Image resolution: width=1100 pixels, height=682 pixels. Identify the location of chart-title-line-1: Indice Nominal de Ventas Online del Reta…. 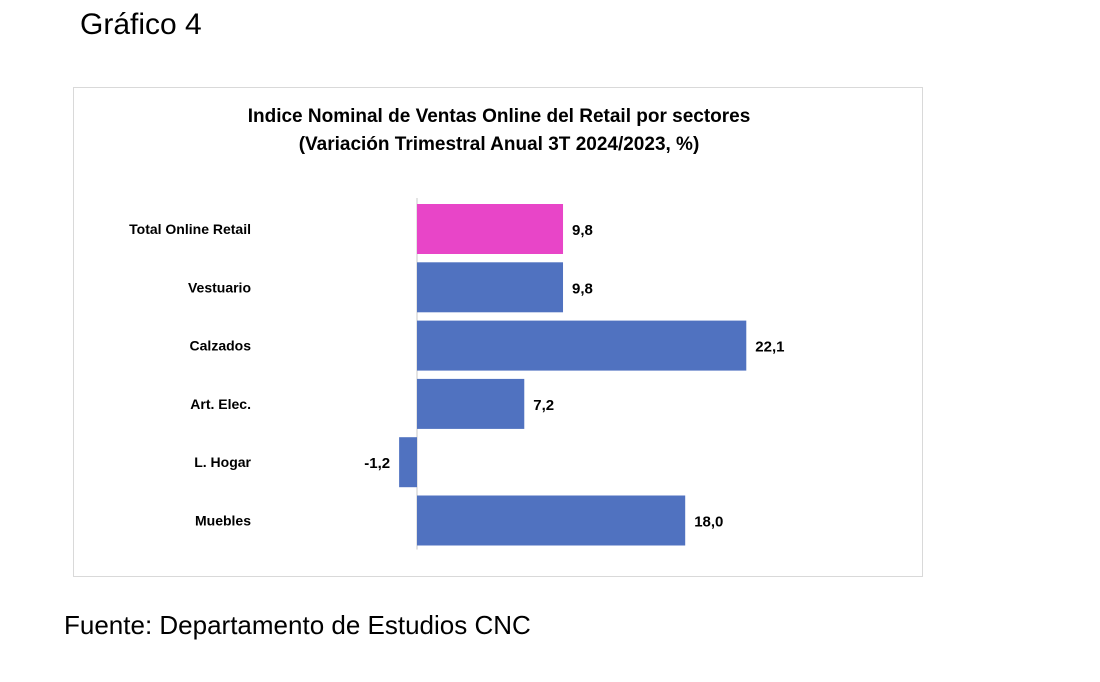
(499, 116).